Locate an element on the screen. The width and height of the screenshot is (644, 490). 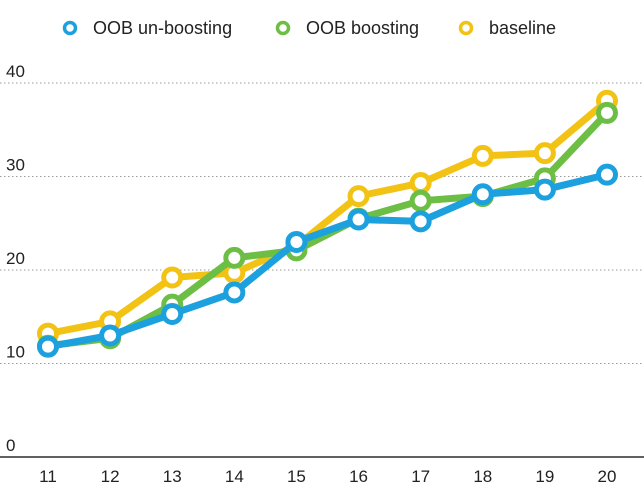
y-tick-label-20: 20 is located at coordinates (15, 258).